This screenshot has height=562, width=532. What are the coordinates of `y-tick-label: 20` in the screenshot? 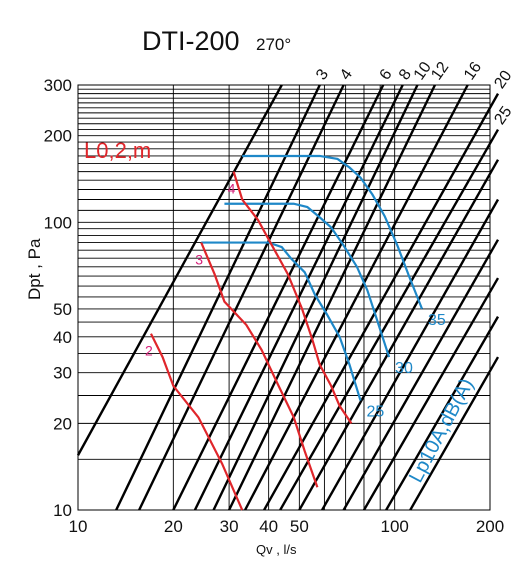 It's located at (62, 423).